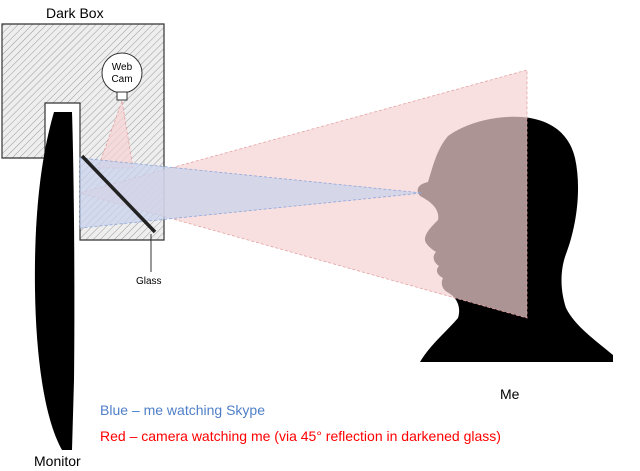  I want to click on dark-box-label: Dark Box, so click(75, 13).